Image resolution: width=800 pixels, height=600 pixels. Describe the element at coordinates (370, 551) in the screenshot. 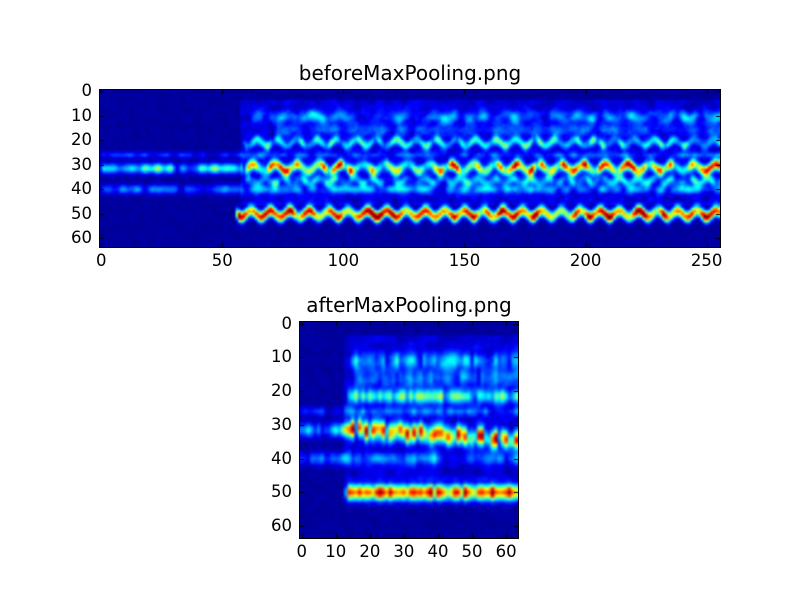

I see `x-tick-label: 20` at that location.